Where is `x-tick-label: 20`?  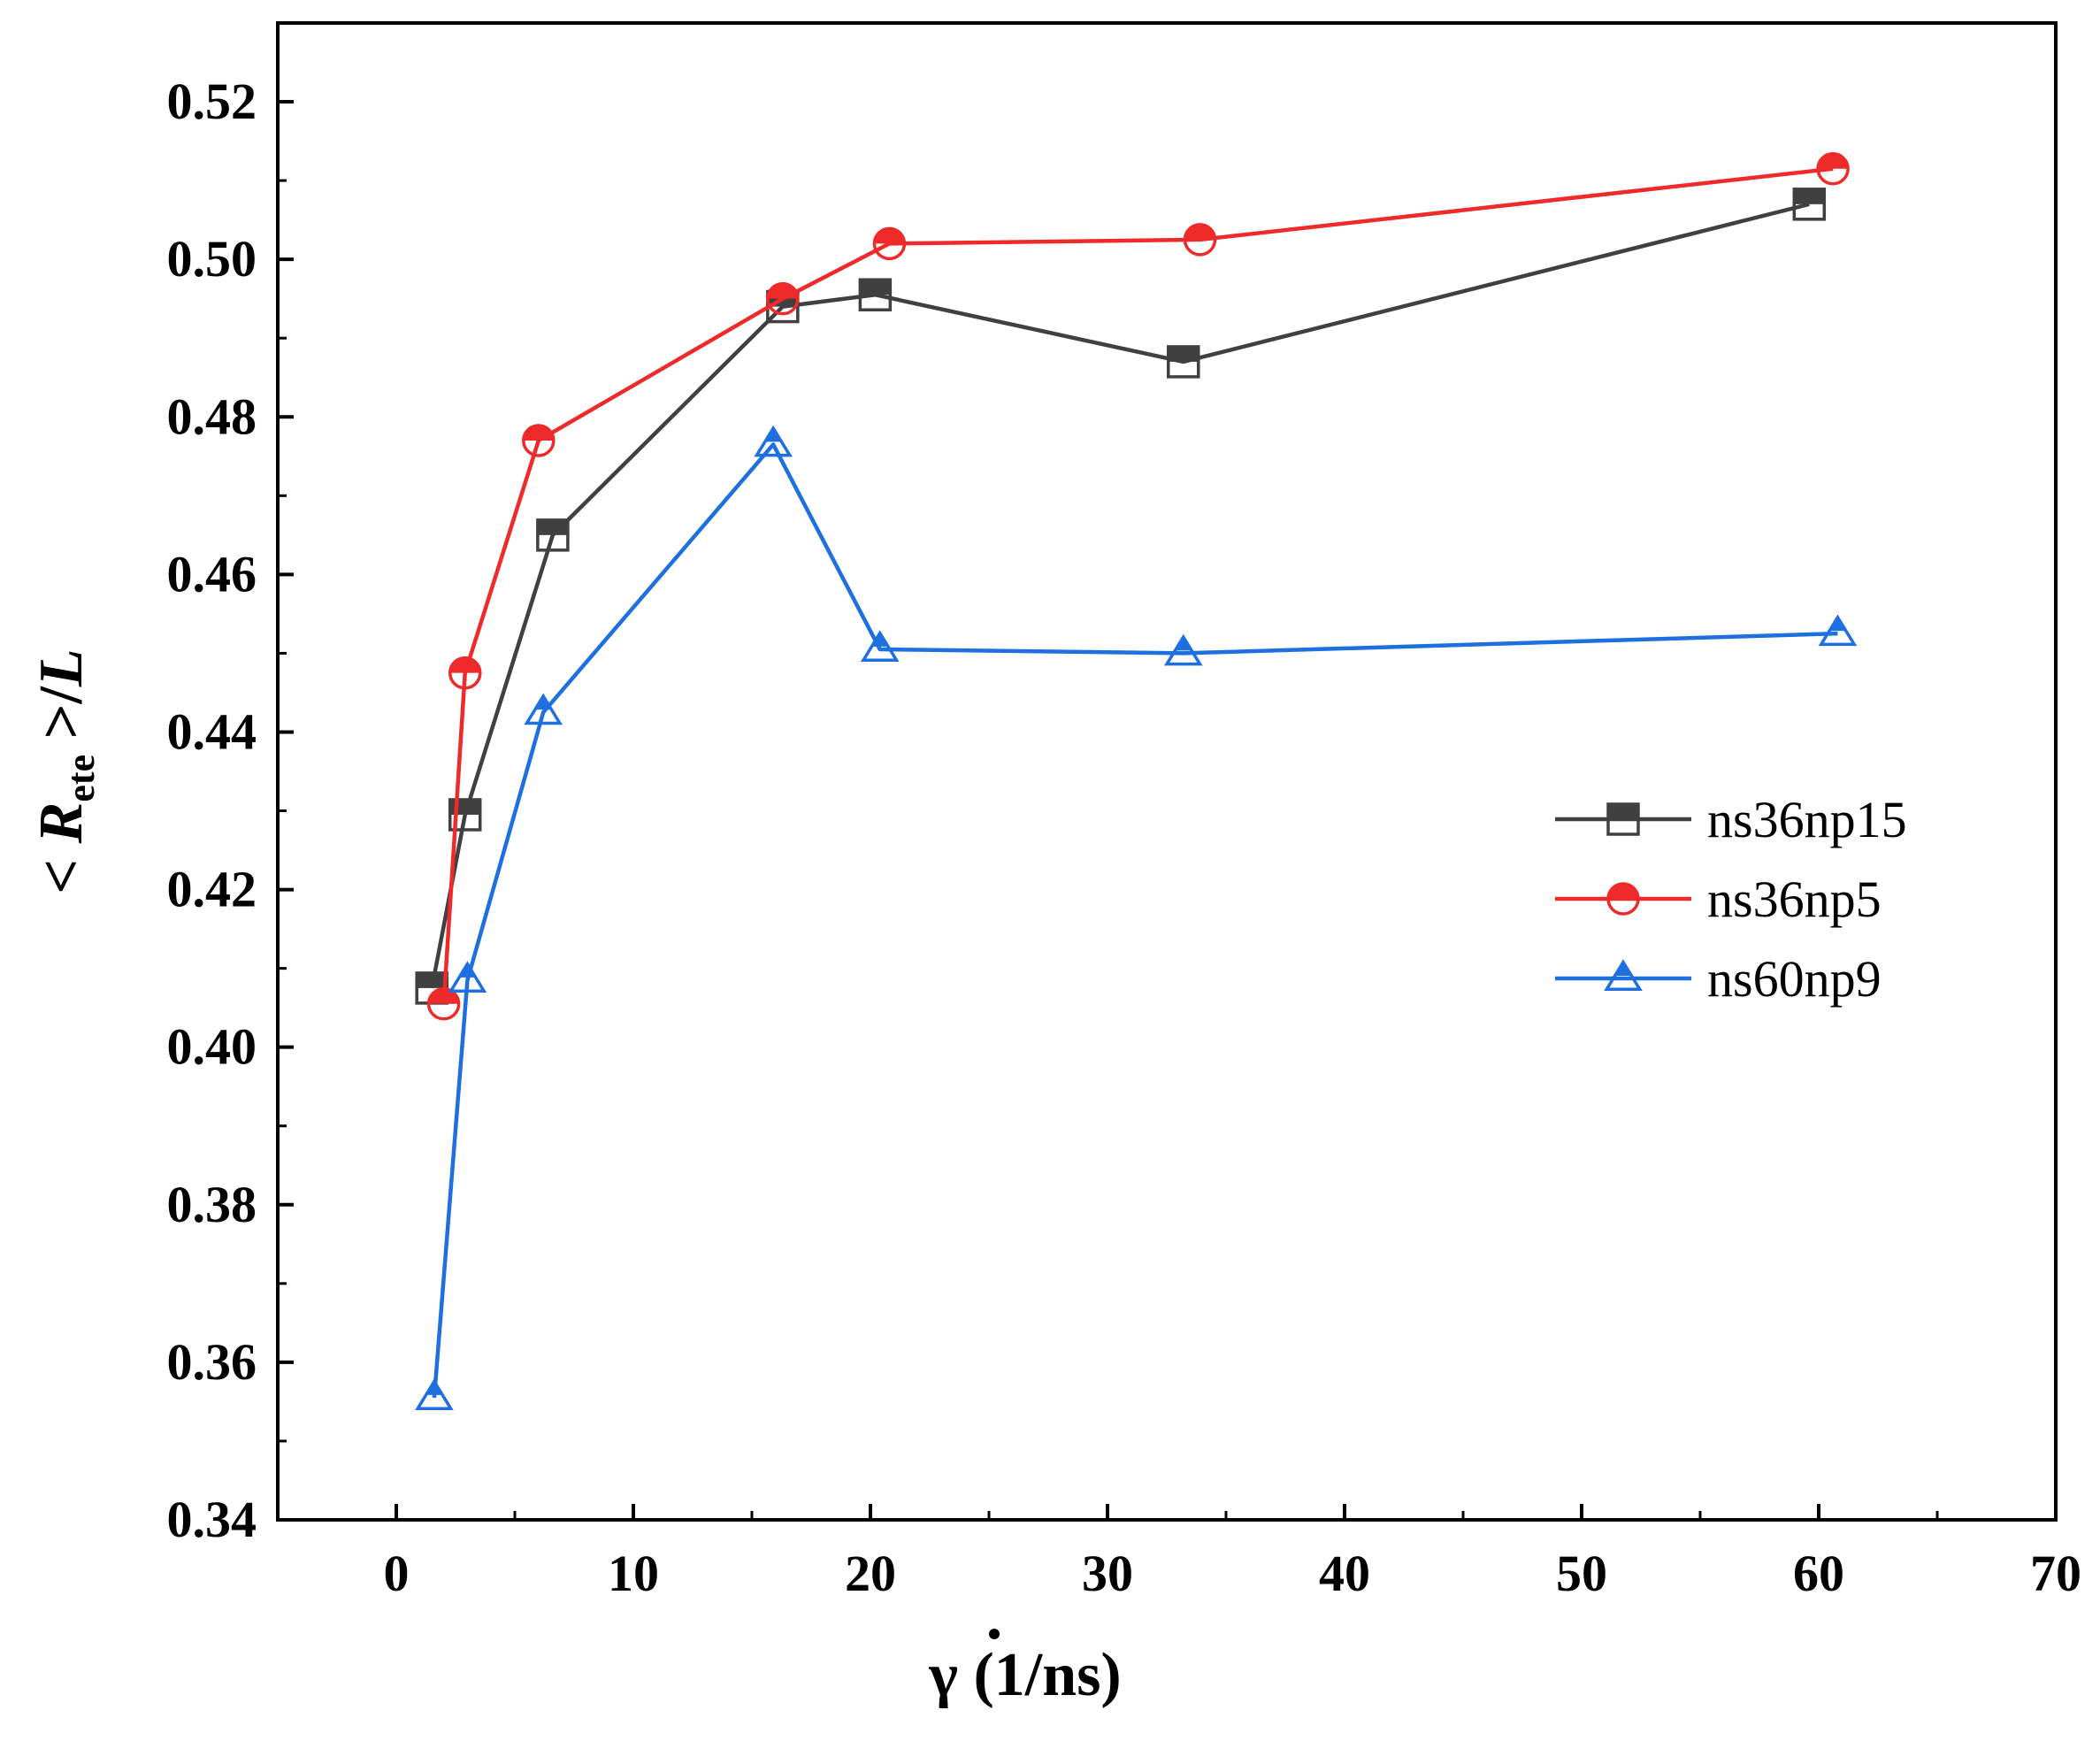 x-tick-label: 20 is located at coordinates (870, 1574).